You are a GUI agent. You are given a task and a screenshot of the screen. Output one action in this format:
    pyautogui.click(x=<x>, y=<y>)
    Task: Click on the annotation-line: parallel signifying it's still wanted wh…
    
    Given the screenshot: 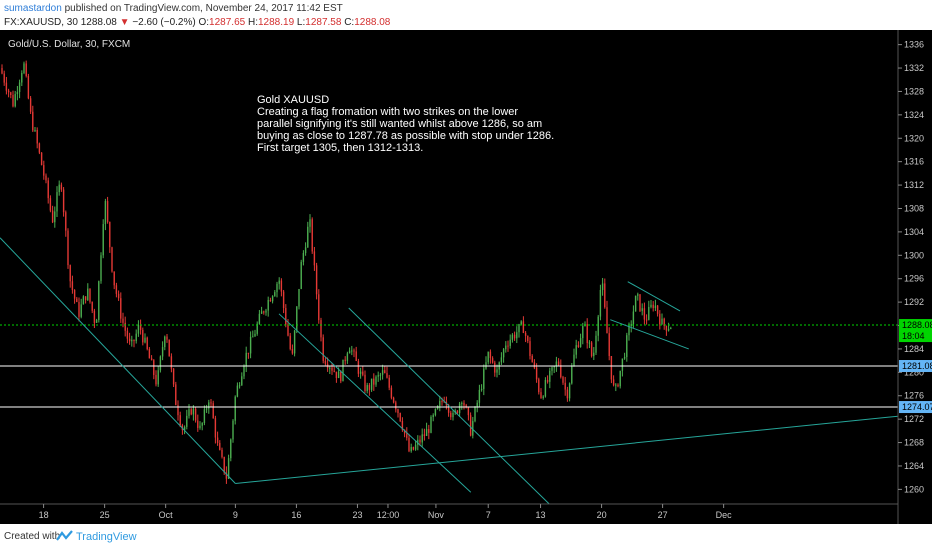 What is the action you would take?
    pyautogui.click(x=399, y=124)
    